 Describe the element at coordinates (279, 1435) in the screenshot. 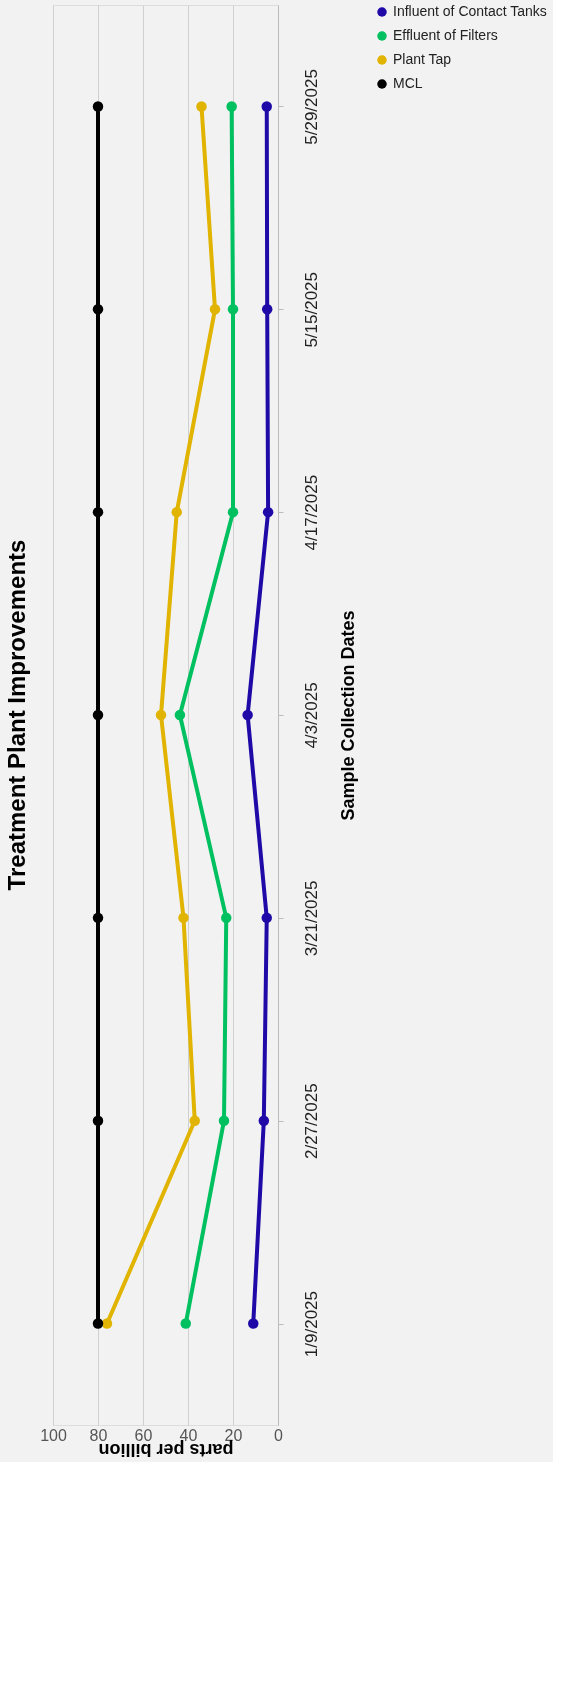

I see `x-tick-label: 0` at that location.